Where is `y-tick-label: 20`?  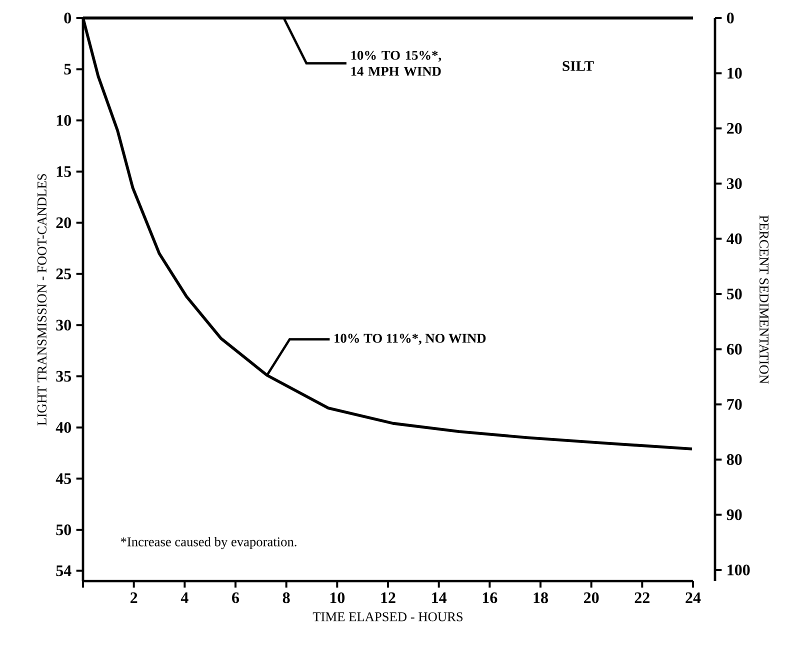
y-tick-label: 20 is located at coordinates (64, 222).